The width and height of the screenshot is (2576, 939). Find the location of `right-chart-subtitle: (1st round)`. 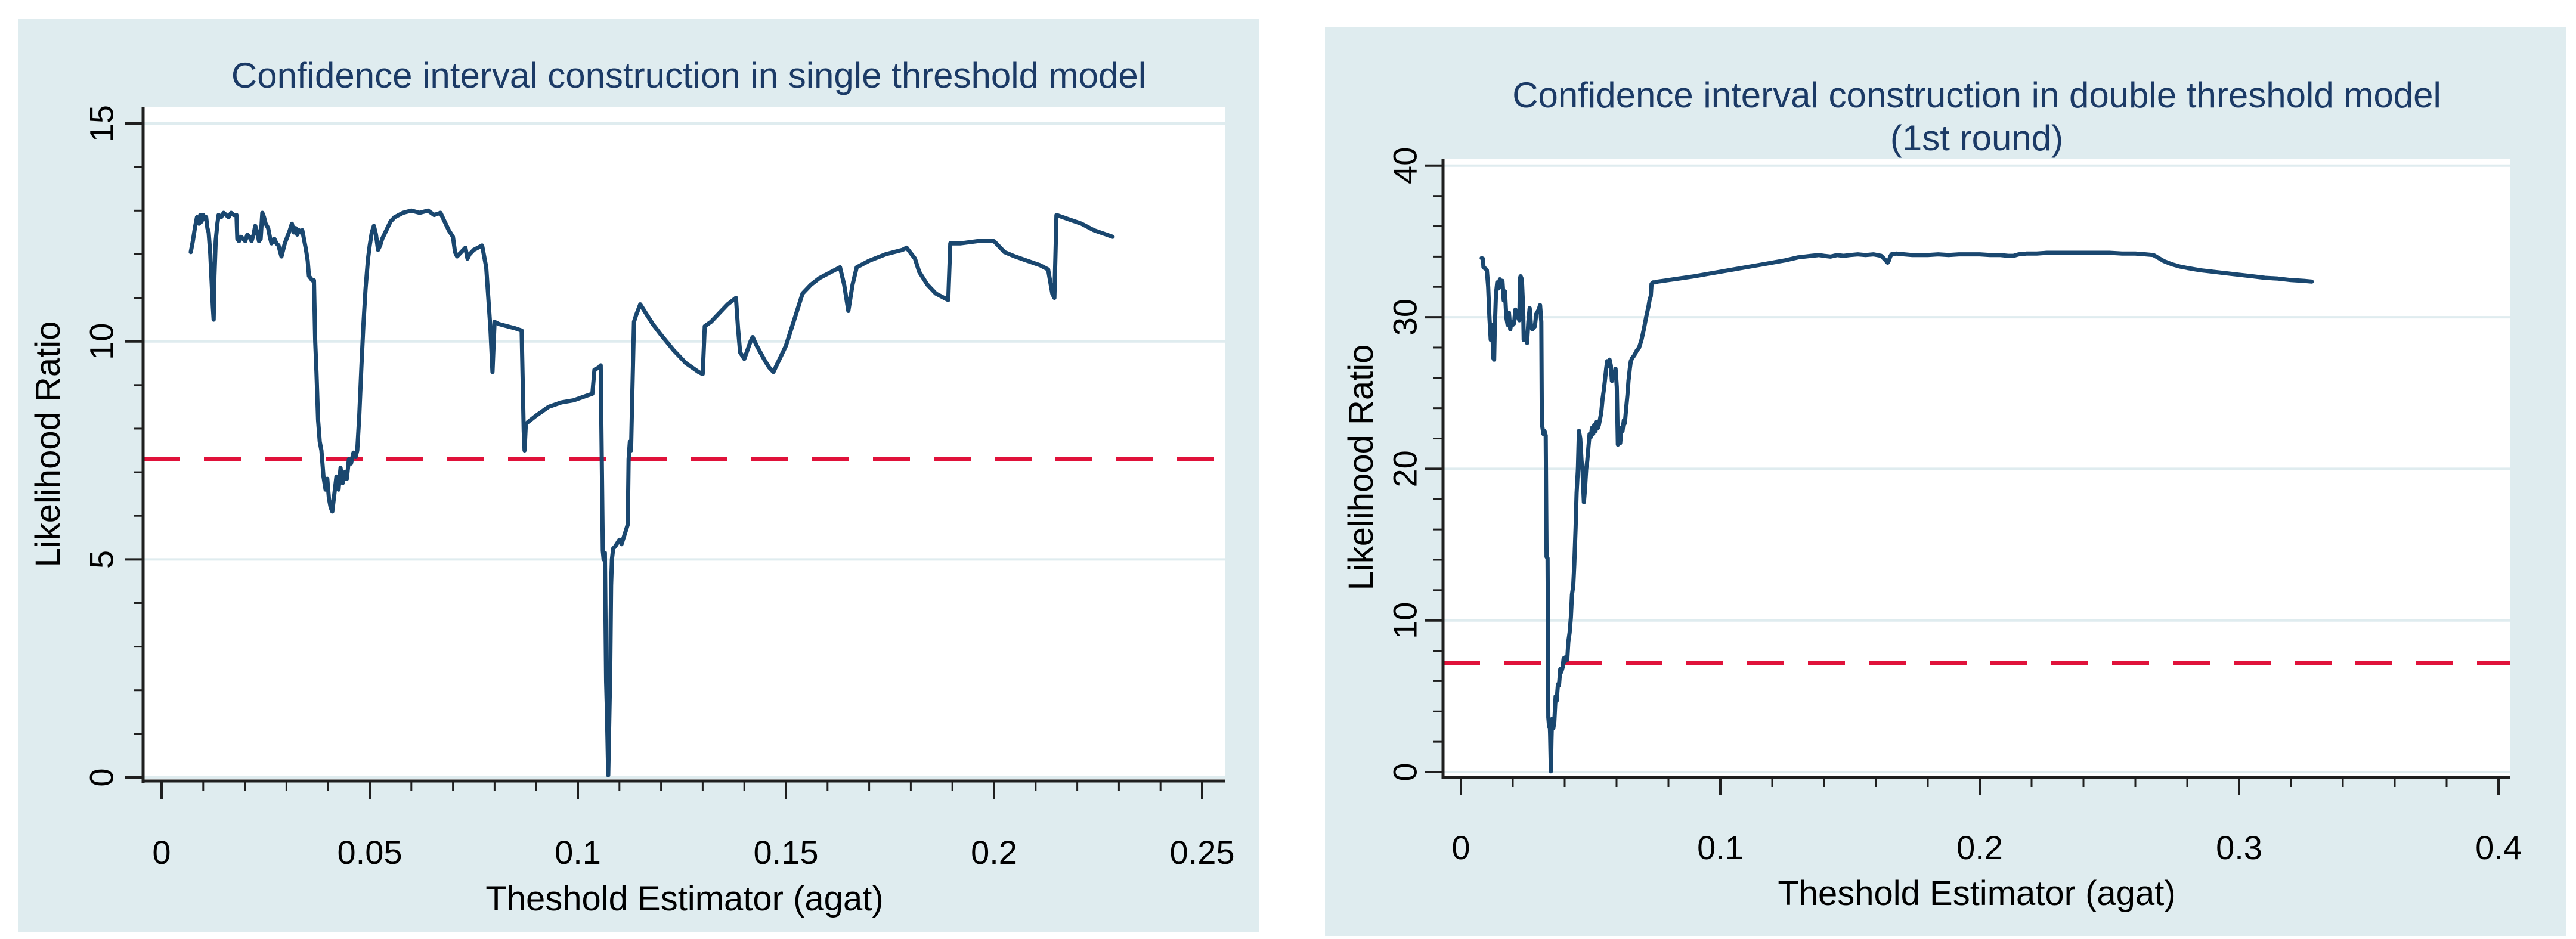

right-chart-subtitle: (1st round) is located at coordinates (1977, 138).